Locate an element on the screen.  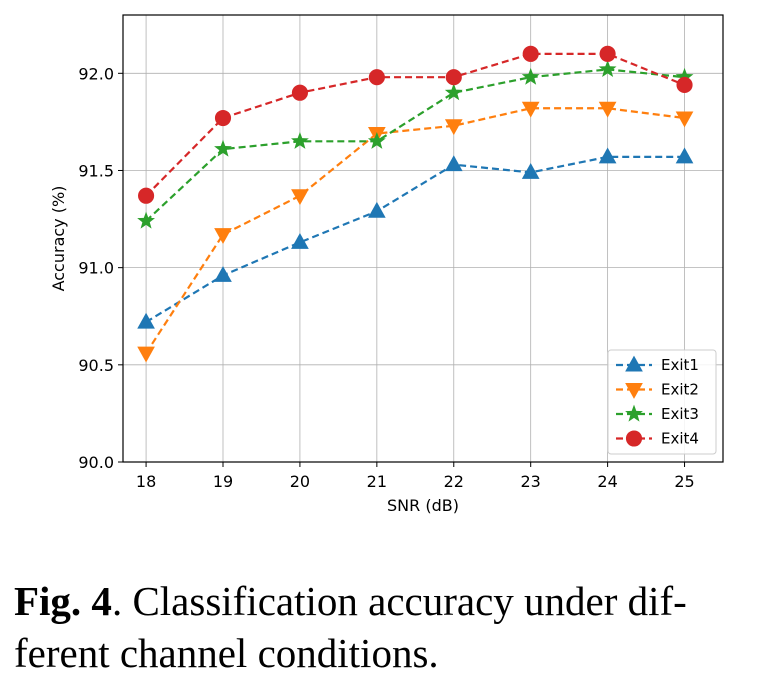
legend-box is located at coordinates (662, 402).